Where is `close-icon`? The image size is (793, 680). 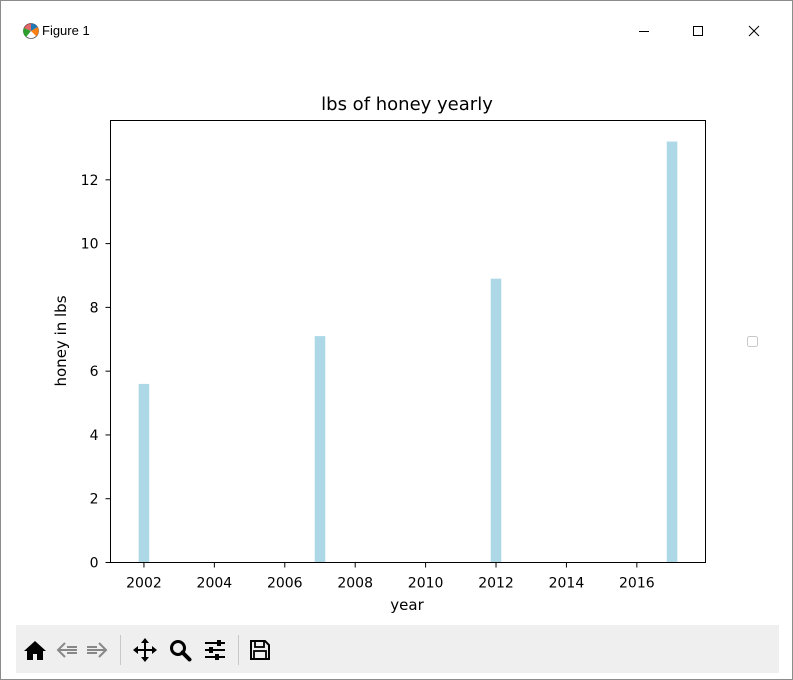
close-icon is located at coordinates (754, 31).